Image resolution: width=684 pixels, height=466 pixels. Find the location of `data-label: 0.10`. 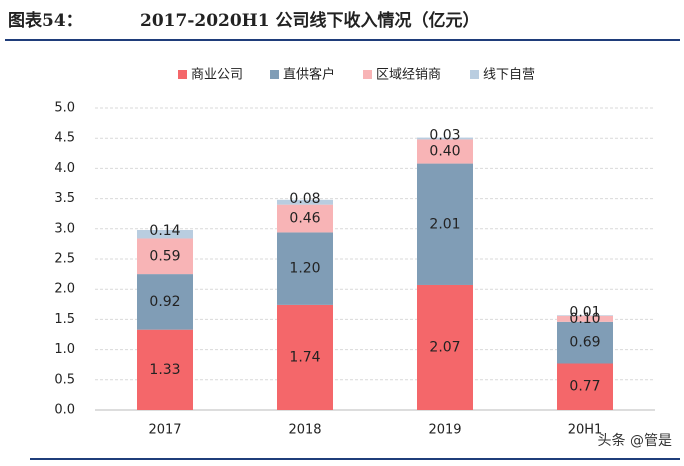

data-label: 0.10 is located at coordinates (584, 319).